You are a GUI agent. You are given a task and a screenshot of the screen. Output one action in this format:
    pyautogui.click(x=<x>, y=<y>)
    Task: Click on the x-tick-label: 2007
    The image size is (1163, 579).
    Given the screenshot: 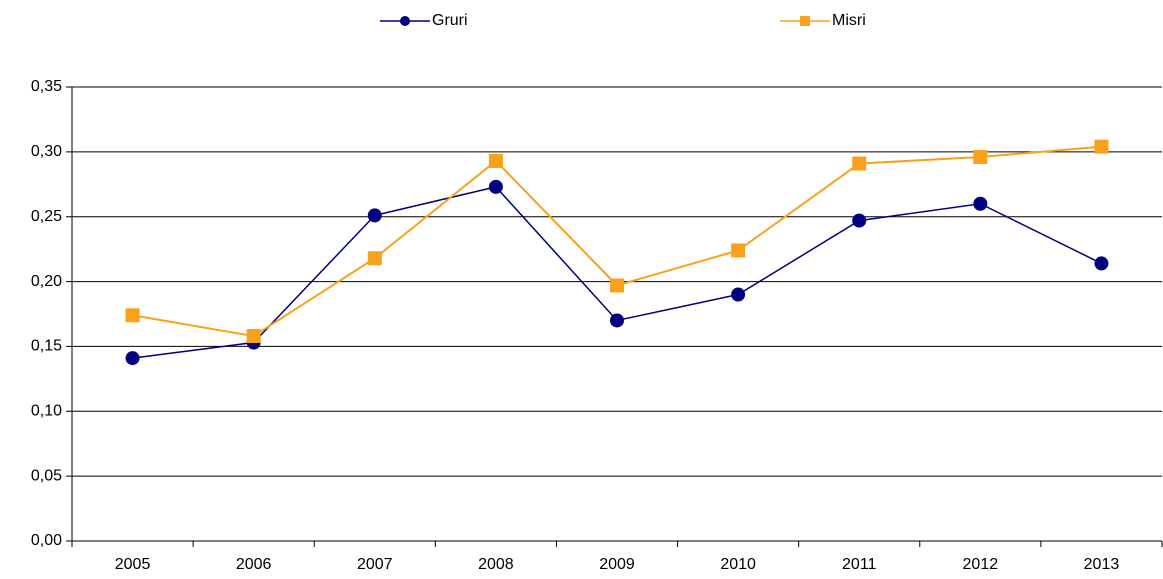 What is the action you would take?
    pyautogui.click(x=375, y=564)
    